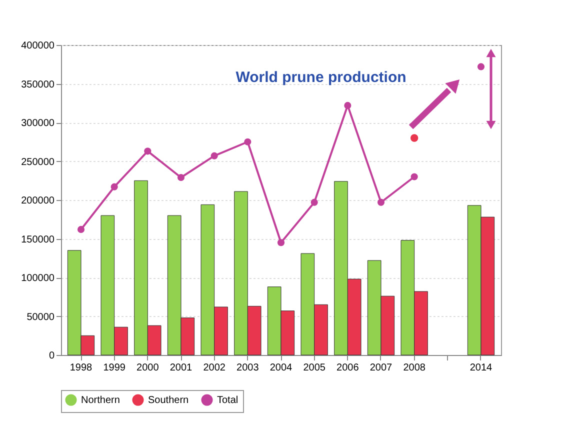  Describe the element at coordinates (314, 368) in the screenshot. I see `x-tick-label: 2005` at that location.